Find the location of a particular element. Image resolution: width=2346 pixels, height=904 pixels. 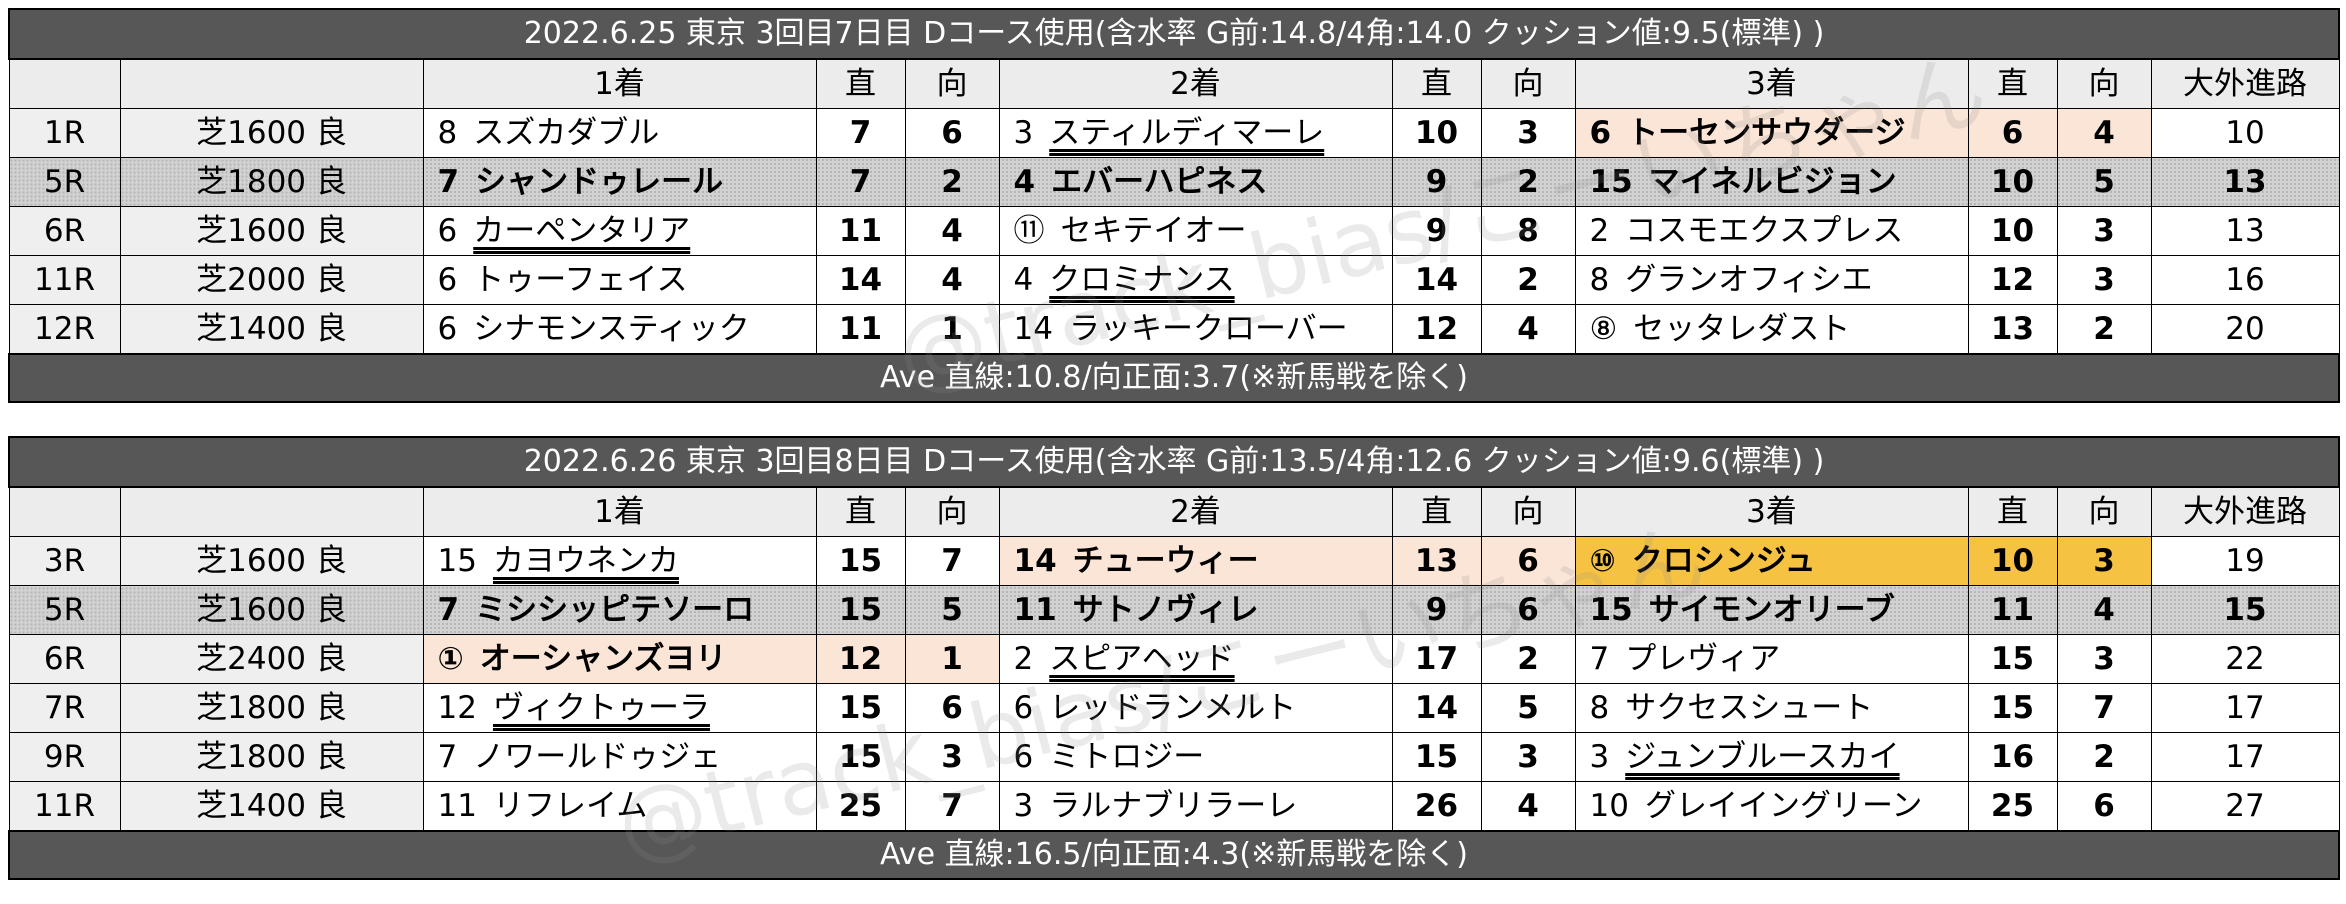

horse-cell: 15 カヨウネンカ is located at coordinates (619, 561).